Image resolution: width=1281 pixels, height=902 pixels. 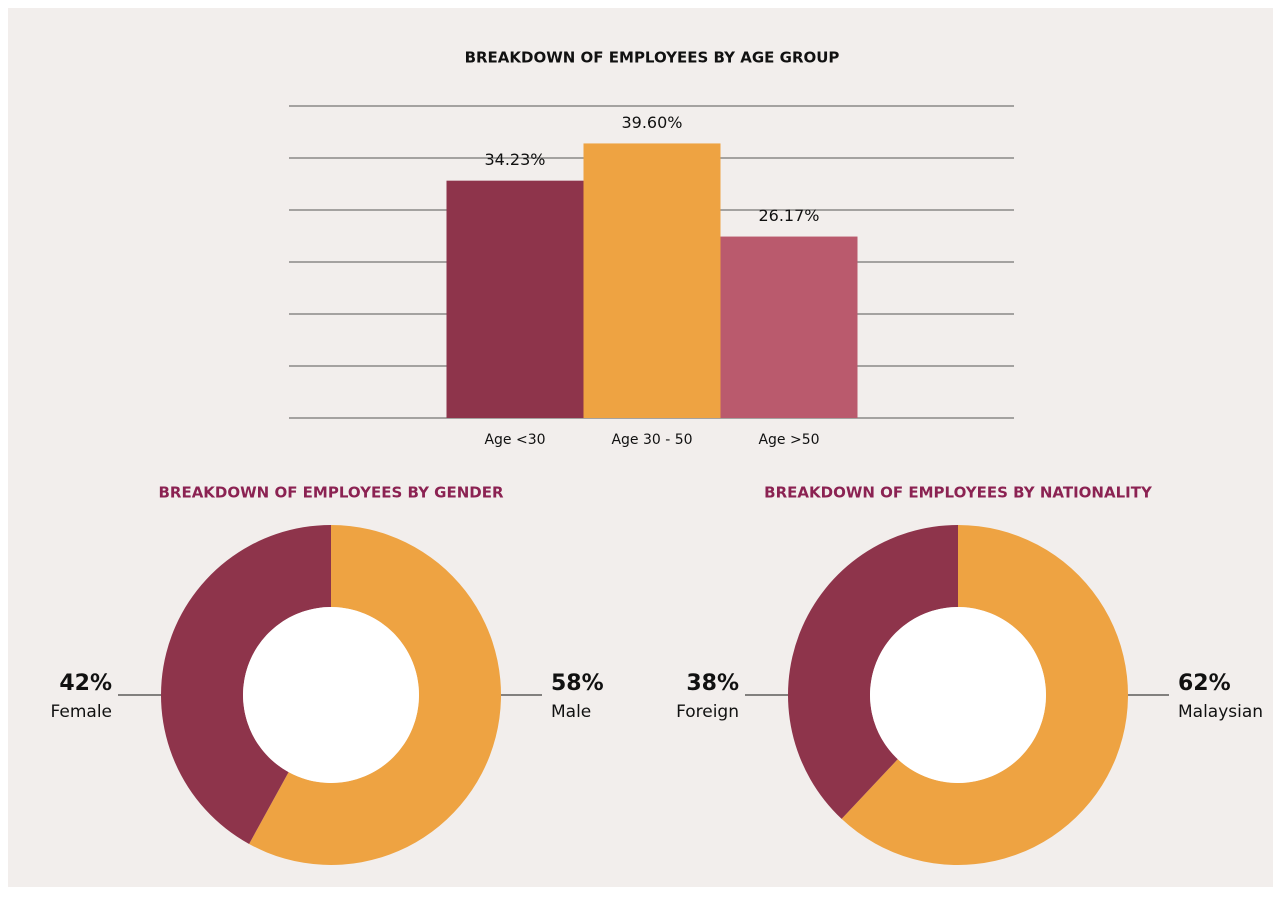 I want to click on slice-name: Malaysian, so click(x=1220, y=712).